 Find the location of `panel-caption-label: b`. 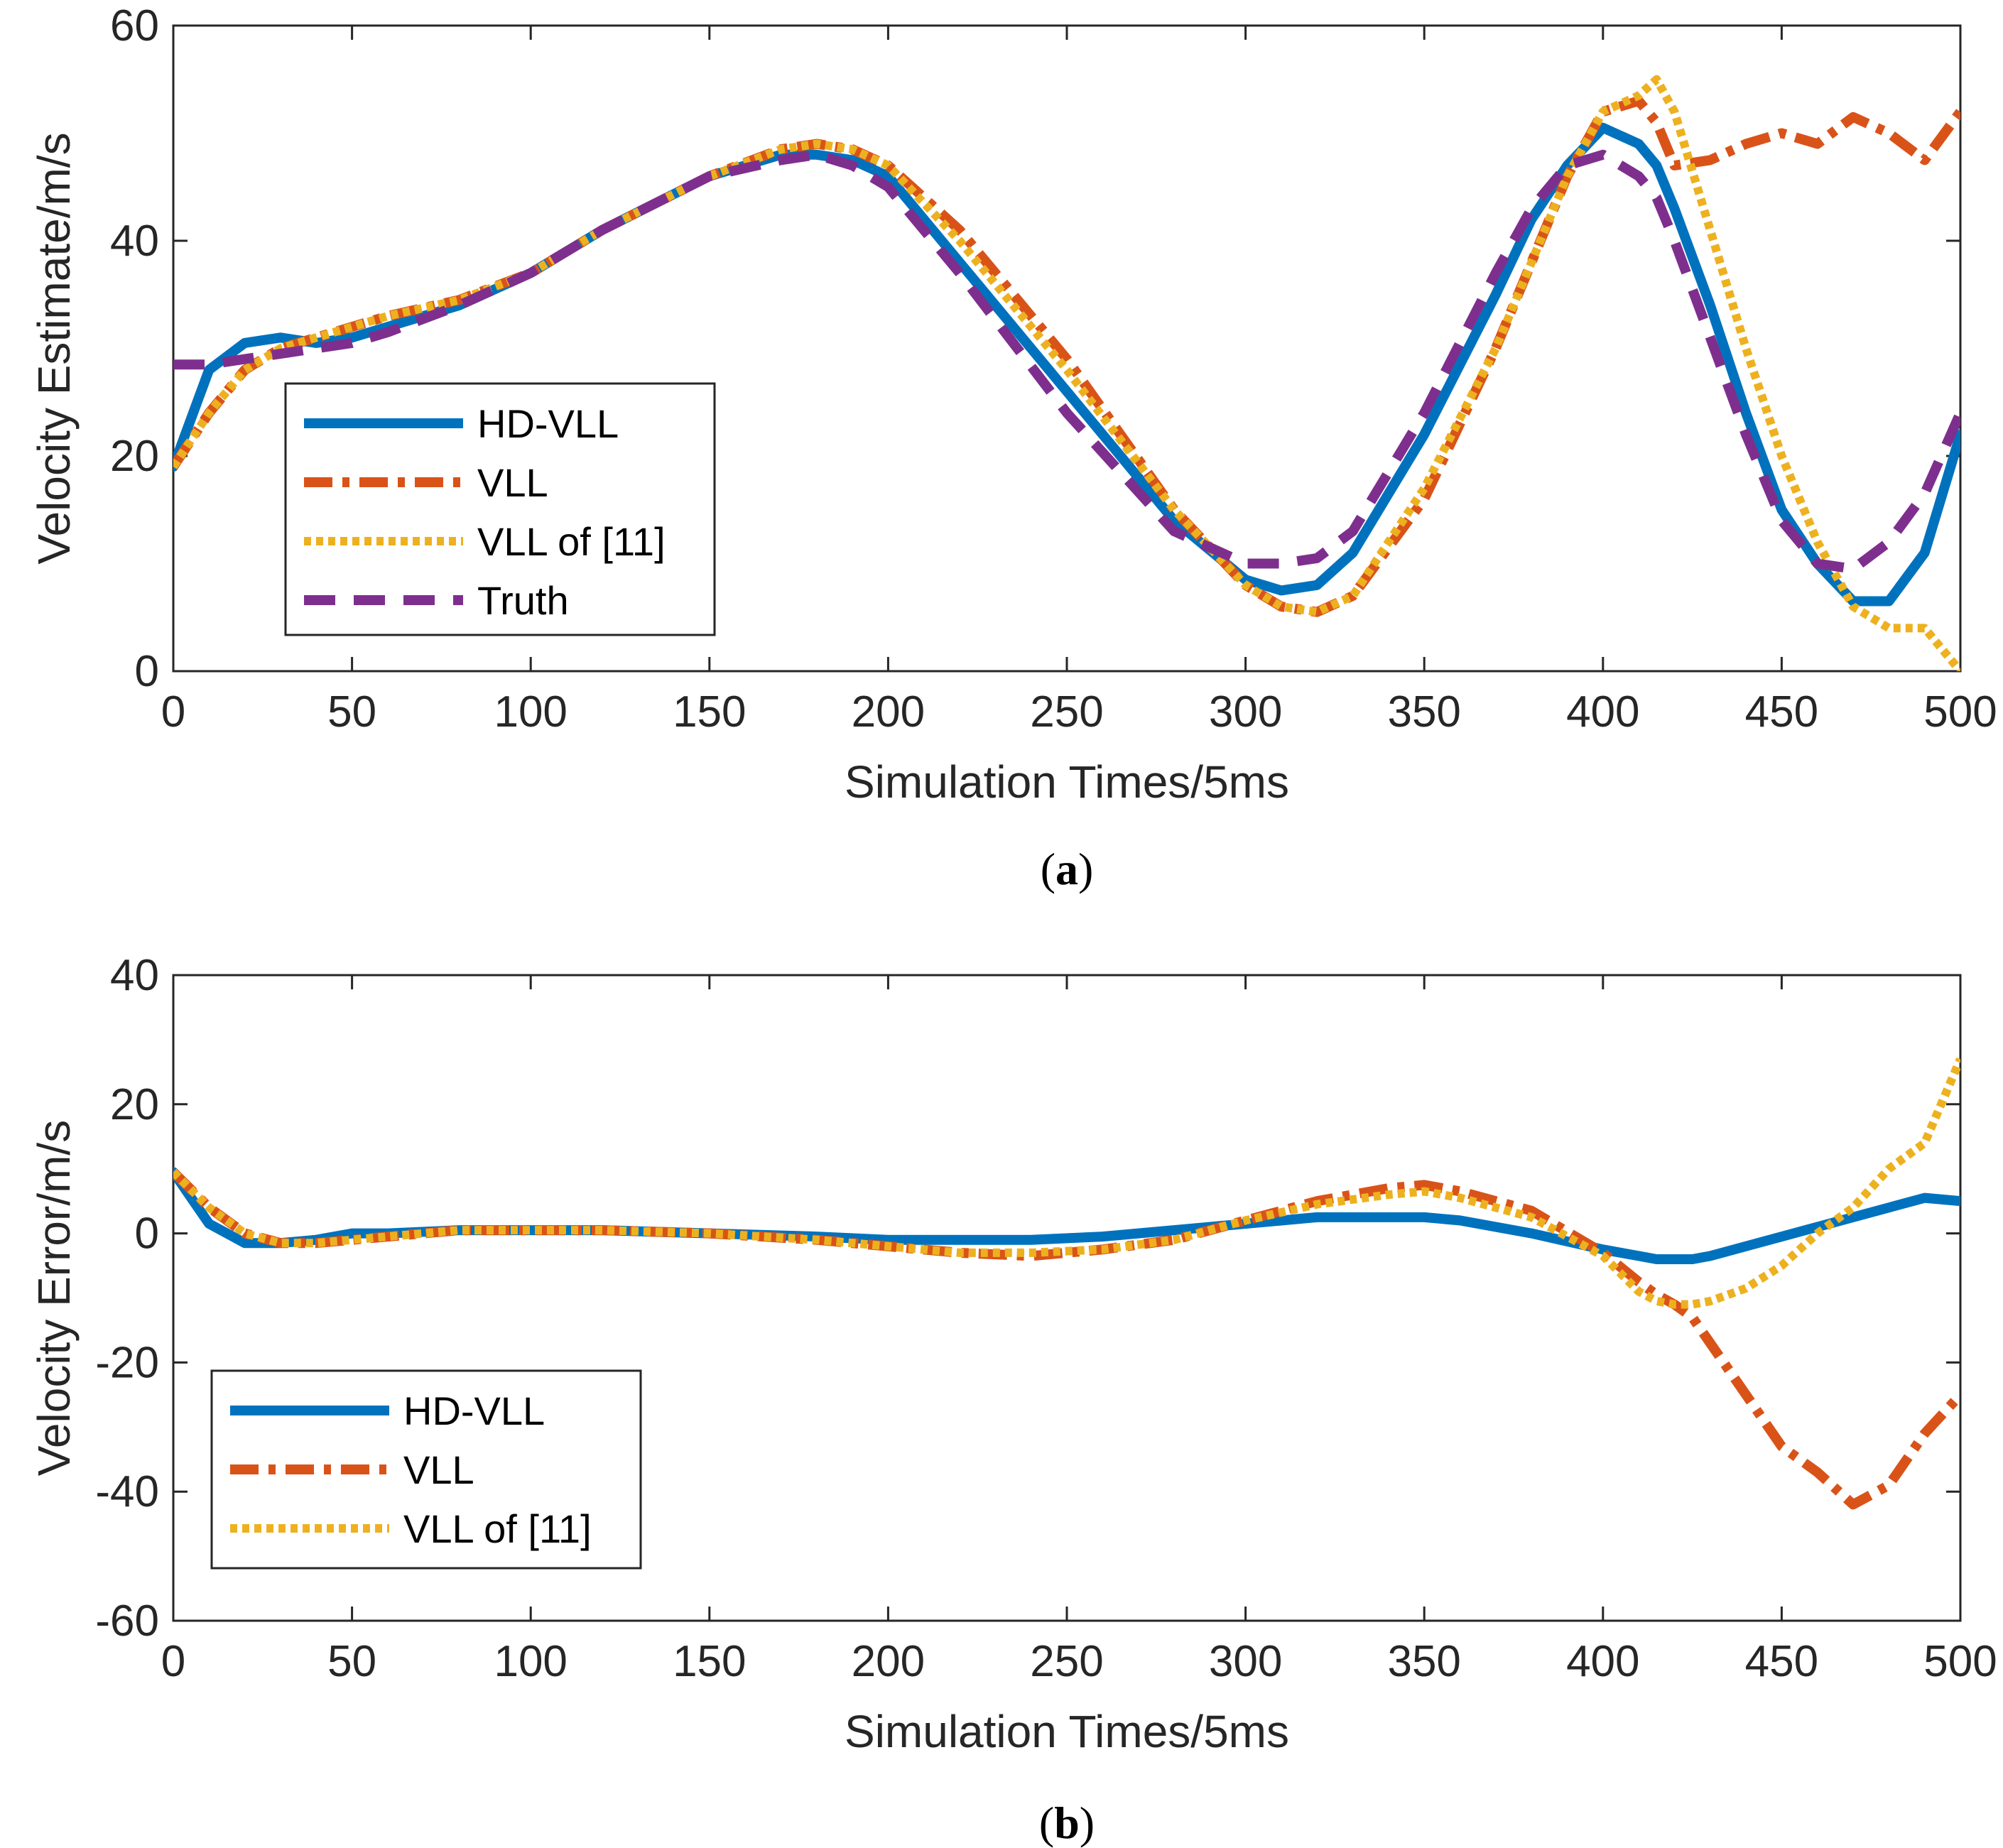

panel-caption-label: b is located at coordinates (1067, 1823).